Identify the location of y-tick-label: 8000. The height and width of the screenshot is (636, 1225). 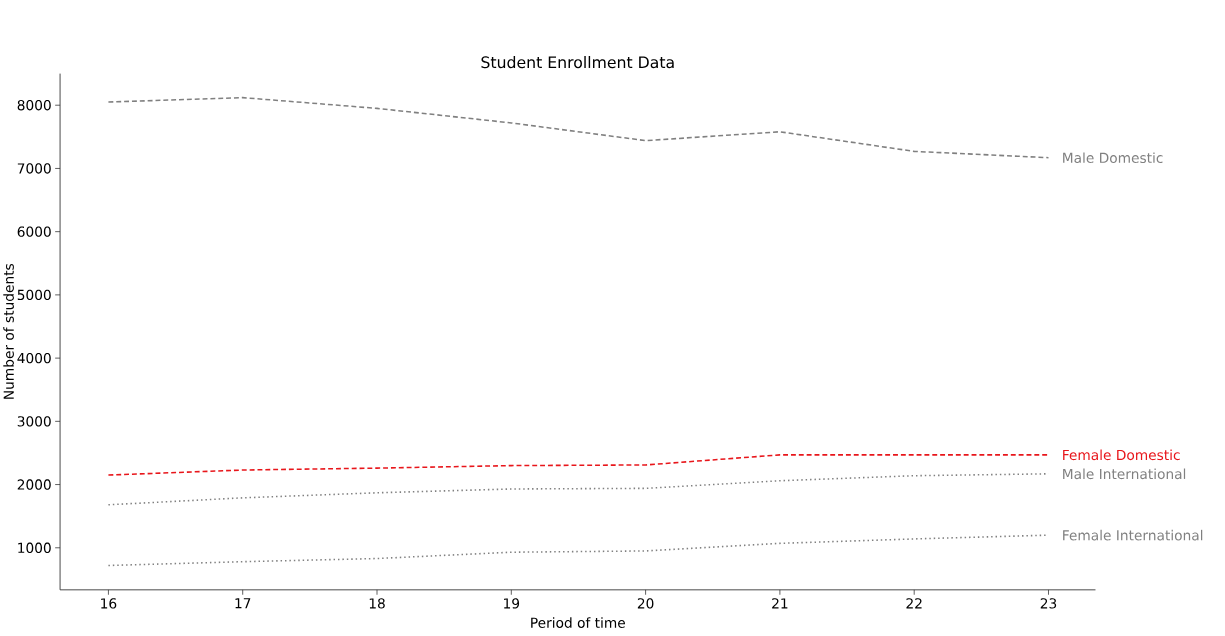
(34, 105).